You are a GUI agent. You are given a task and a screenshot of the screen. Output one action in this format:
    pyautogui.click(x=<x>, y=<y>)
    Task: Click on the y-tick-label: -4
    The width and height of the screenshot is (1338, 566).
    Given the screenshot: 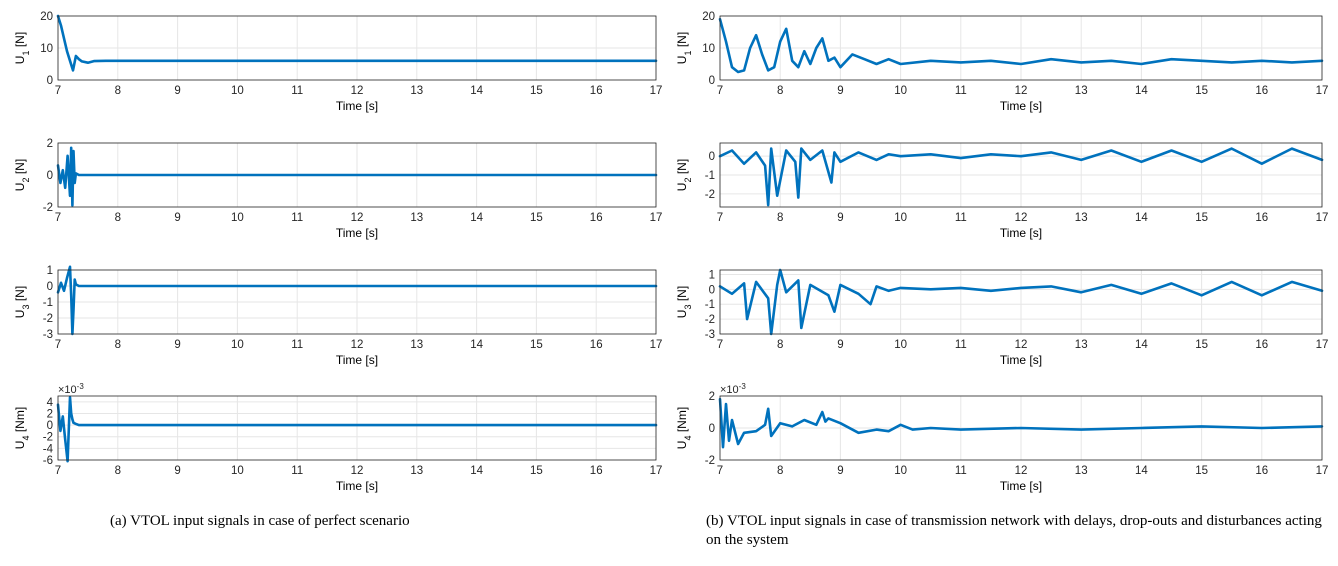 What is the action you would take?
    pyautogui.click(x=48, y=449)
    